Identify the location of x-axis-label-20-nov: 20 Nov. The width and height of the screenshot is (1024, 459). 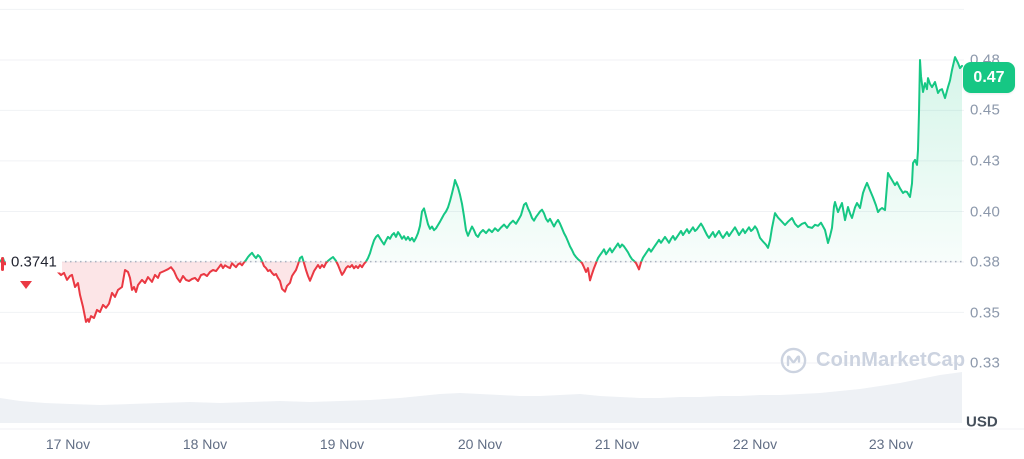
(480, 444).